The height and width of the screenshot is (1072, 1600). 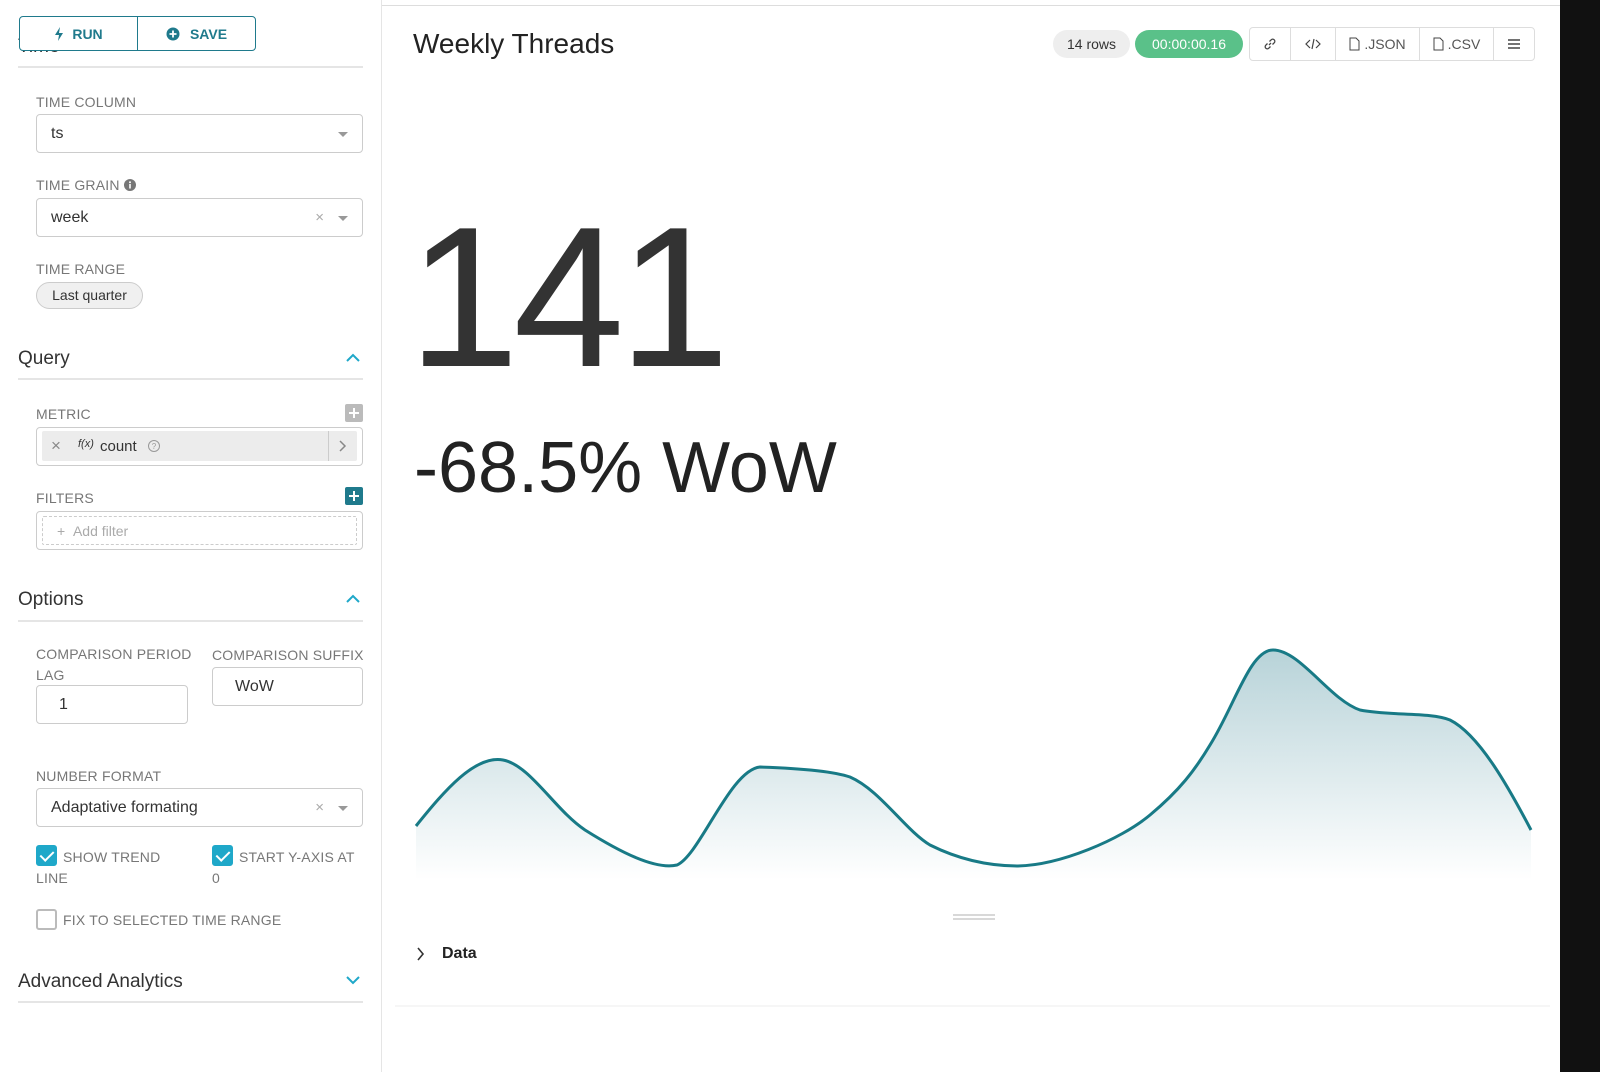 What do you see at coordinates (56, 445) in the screenshot?
I see `remove-icon: ×` at bounding box center [56, 445].